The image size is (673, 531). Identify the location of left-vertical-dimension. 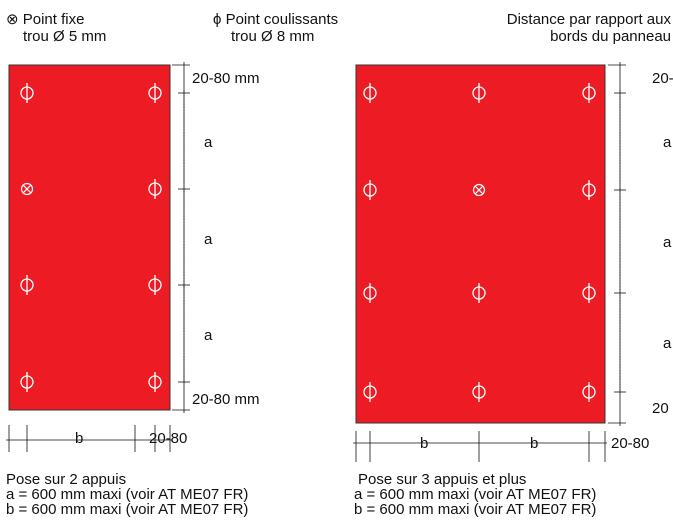
(181, 237).